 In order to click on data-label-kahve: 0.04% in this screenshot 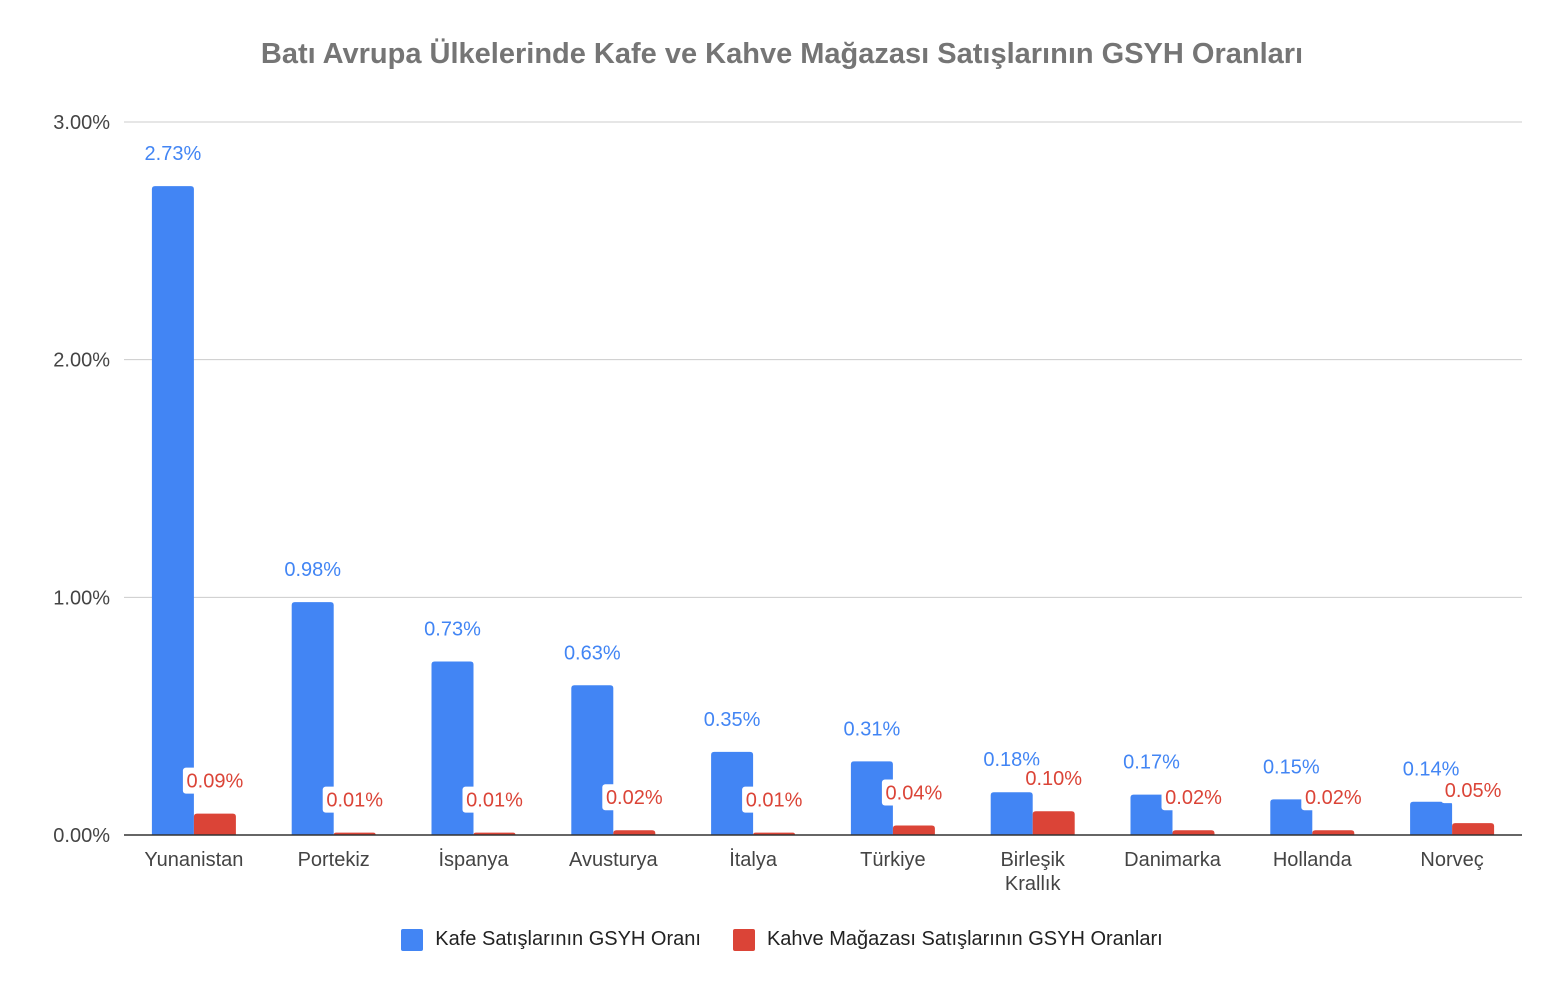, I will do `click(914, 793)`.